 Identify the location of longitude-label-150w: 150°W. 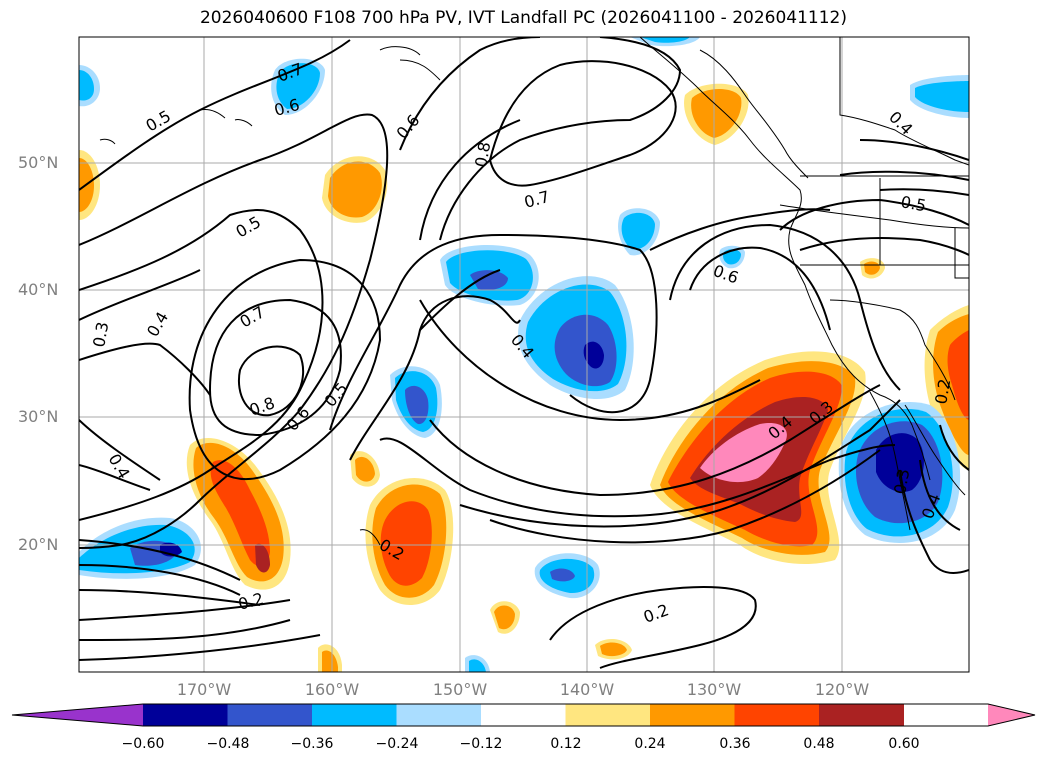
(460, 689).